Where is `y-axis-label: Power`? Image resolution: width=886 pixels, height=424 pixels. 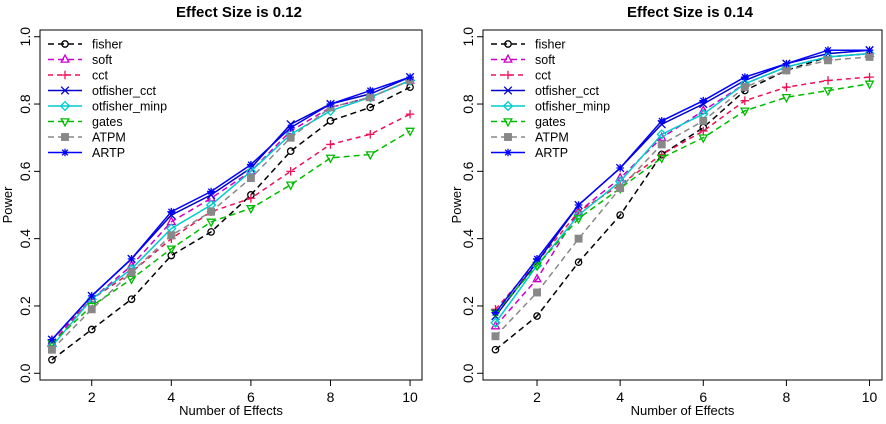
y-axis-label: Power is located at coordinates (7, 205).